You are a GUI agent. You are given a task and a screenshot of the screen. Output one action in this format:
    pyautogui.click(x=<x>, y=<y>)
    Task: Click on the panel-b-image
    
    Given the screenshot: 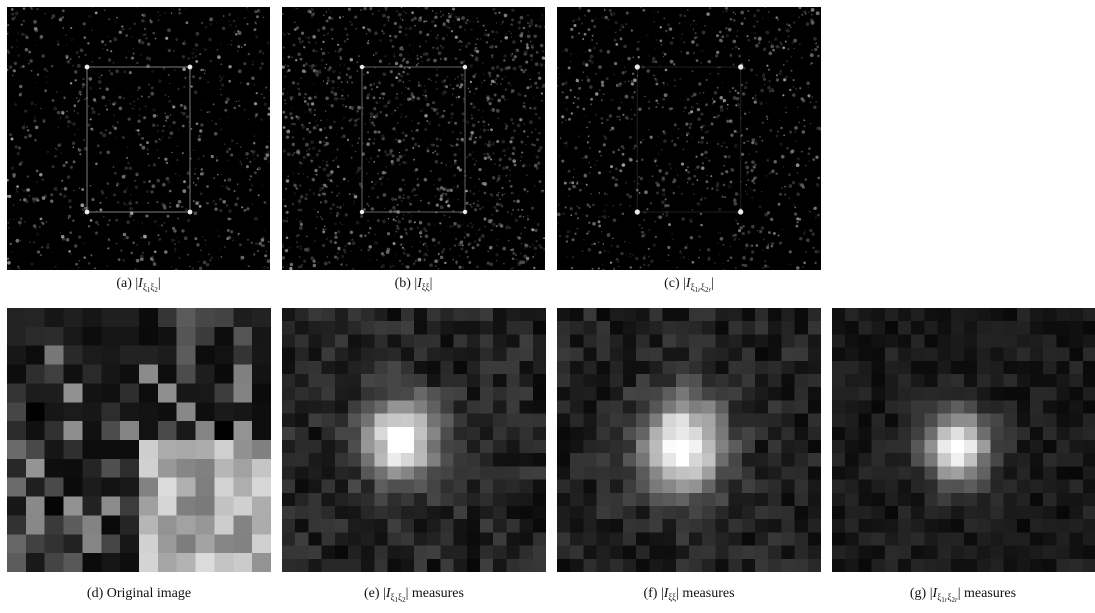 What is the action you would take?
    pyautogui.click(x=413, y=138)
    